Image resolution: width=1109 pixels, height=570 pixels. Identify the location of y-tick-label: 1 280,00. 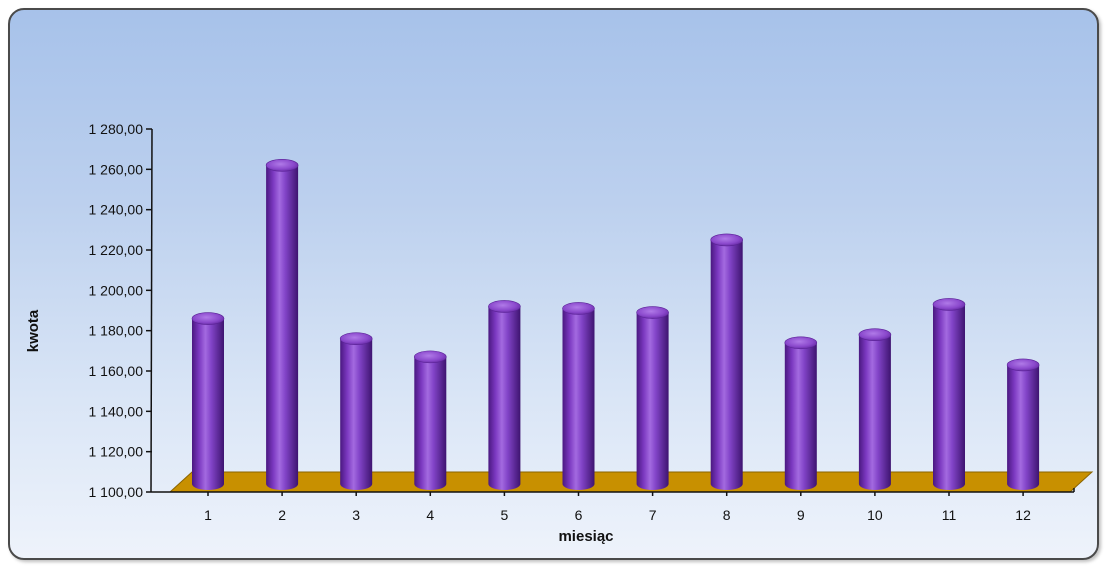
(116, 129).